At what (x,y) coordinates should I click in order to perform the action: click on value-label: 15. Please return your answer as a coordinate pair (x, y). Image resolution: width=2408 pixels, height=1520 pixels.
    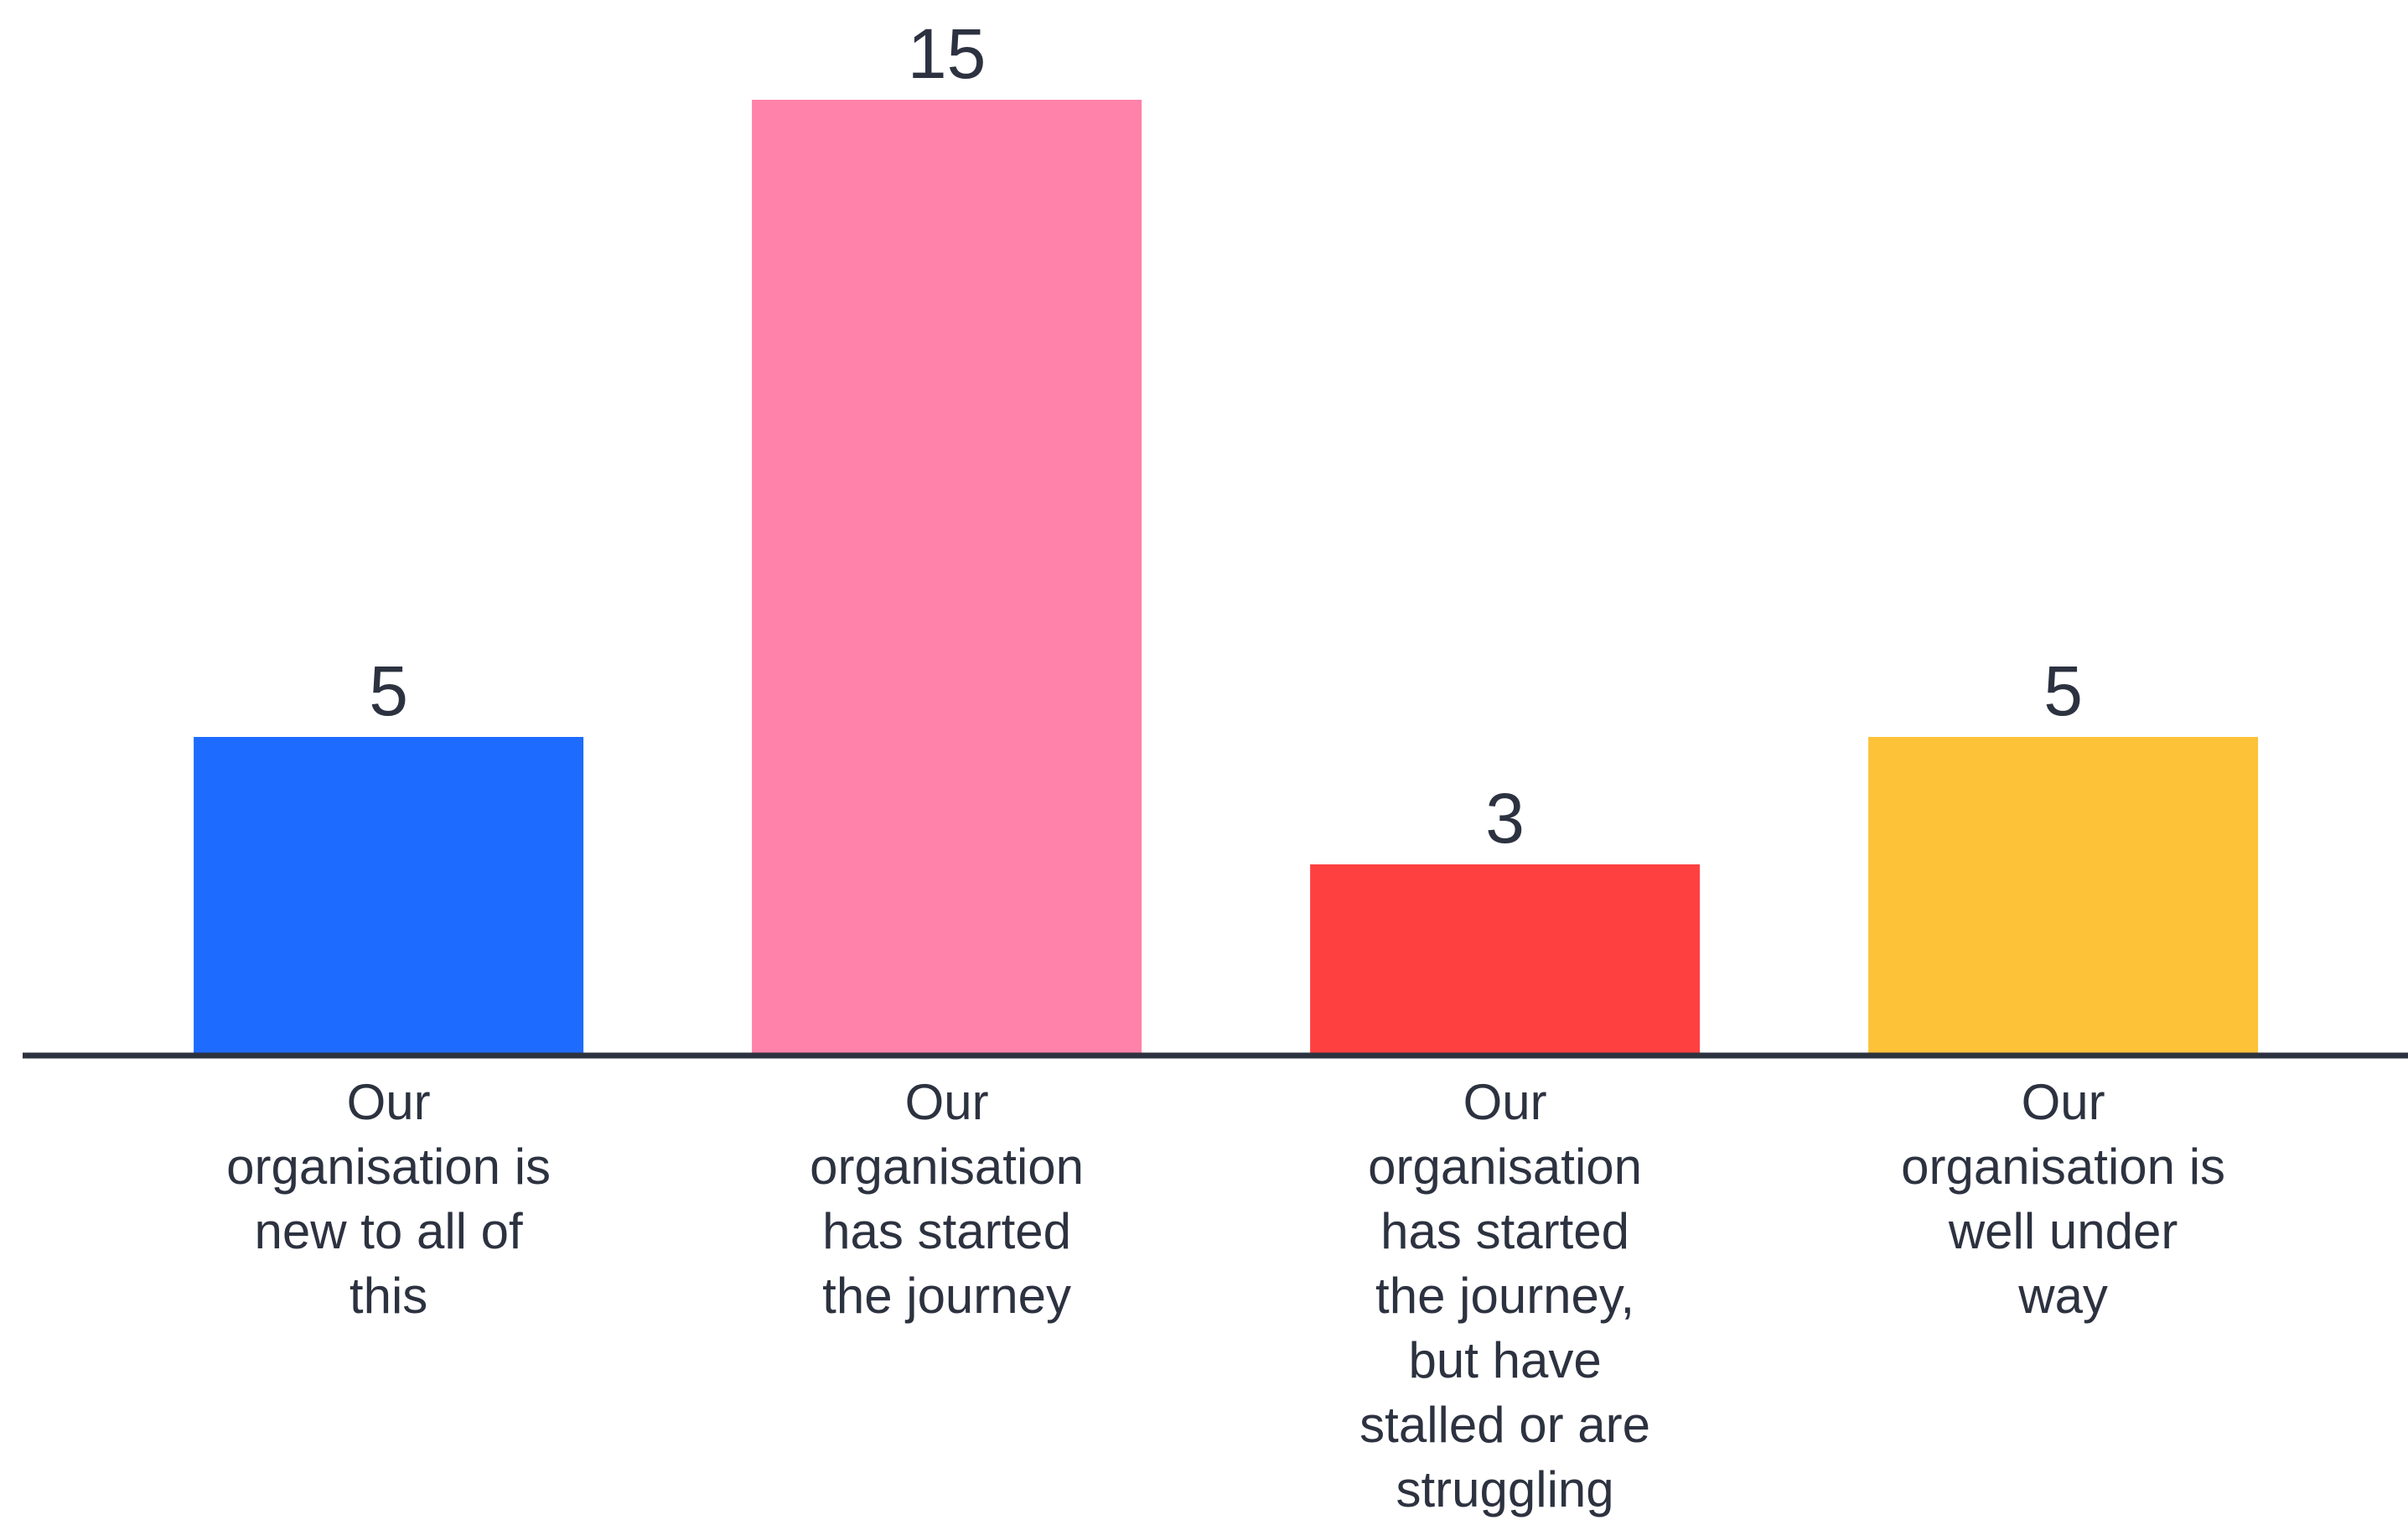
    Looking at the image, I should click on (947, 53).